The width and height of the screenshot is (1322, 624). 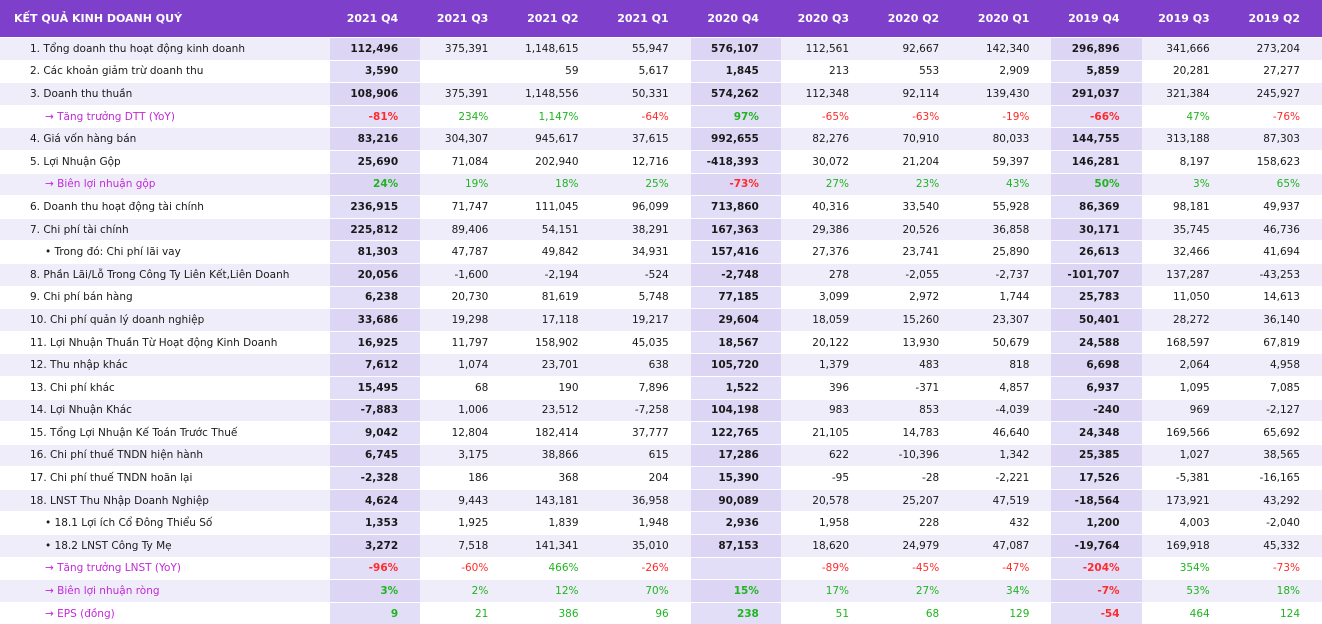 What do you see at coordinates (1006, 455) in the screenshot?
I see `value-cell: 1,342` at bounding box center [1006, 455].